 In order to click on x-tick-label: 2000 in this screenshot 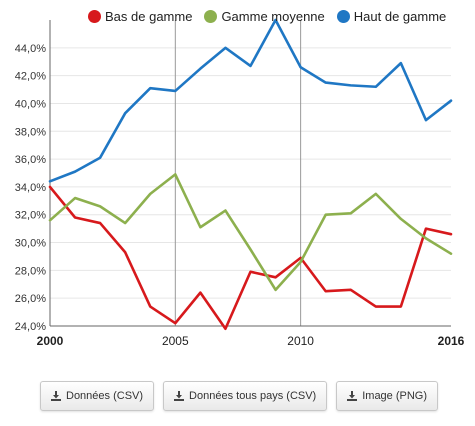, I will do `click(50, 341)`.